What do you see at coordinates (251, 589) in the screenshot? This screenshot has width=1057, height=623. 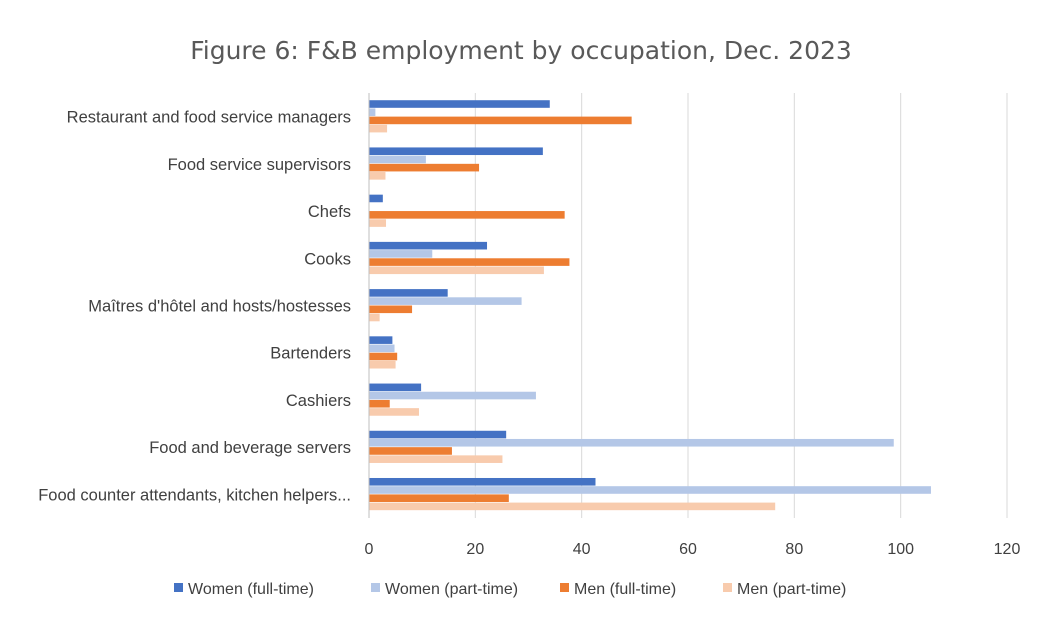 I see `legend-label: Women (full-time)` at bounding box center [251, 589].